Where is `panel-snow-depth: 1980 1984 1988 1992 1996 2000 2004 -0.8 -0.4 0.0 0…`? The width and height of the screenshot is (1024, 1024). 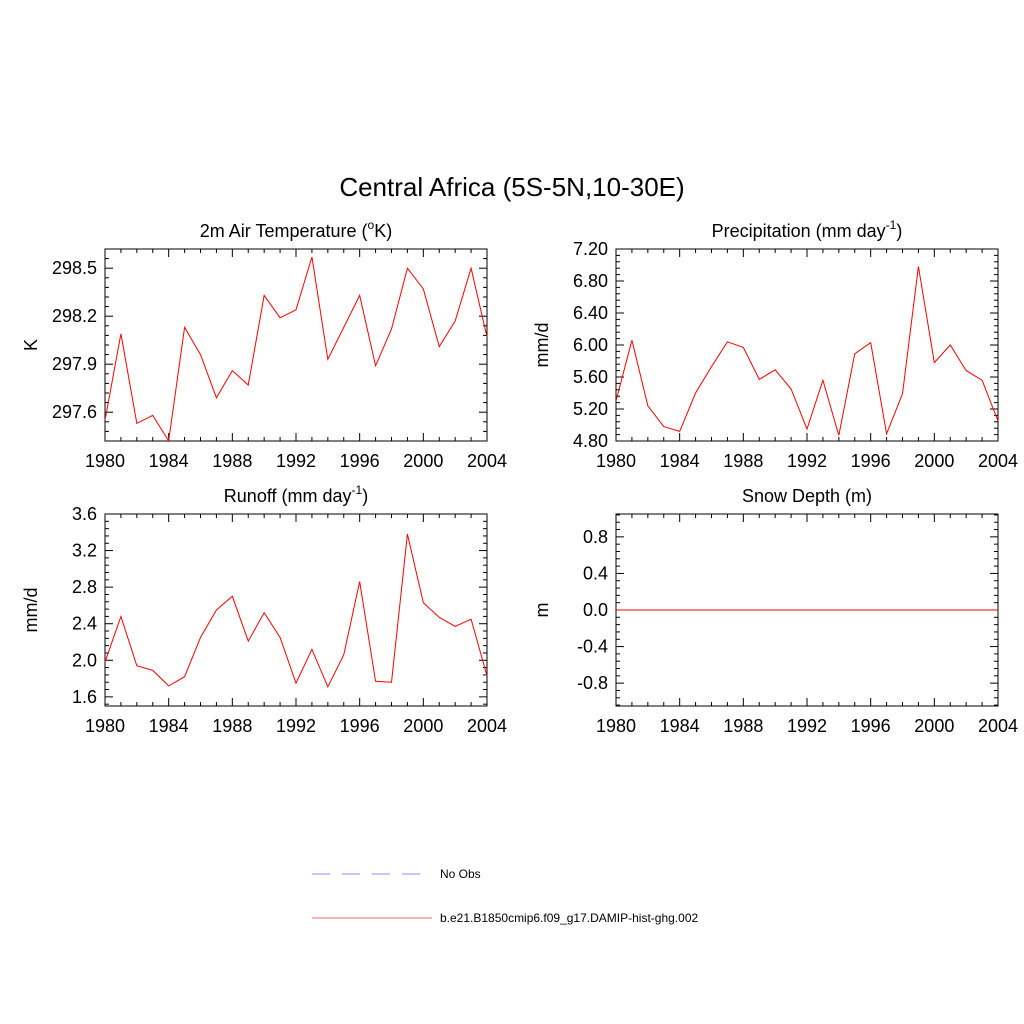
panel-snow-depth: 1980 1984 1988 1992 1996 2000 2004 -0.8 -0.4 0.0 0… is located at coordinates (775, 611).